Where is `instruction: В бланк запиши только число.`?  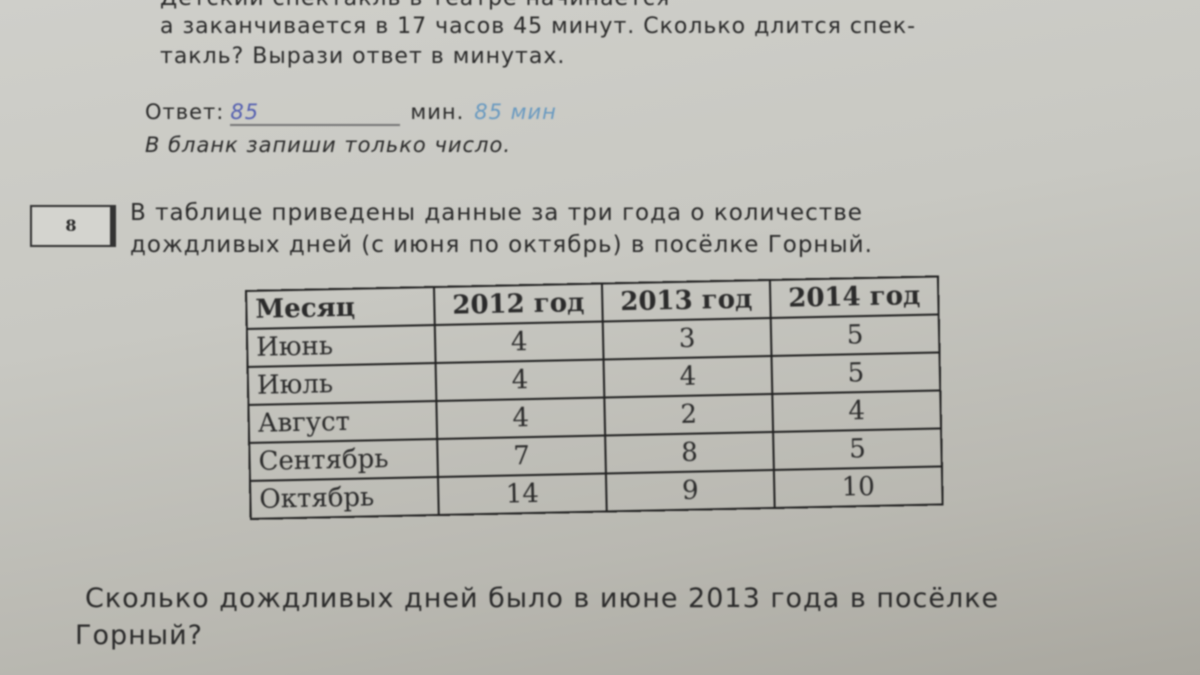
instruction: В бланк запиши только число. is located at coordinates (328, 145).